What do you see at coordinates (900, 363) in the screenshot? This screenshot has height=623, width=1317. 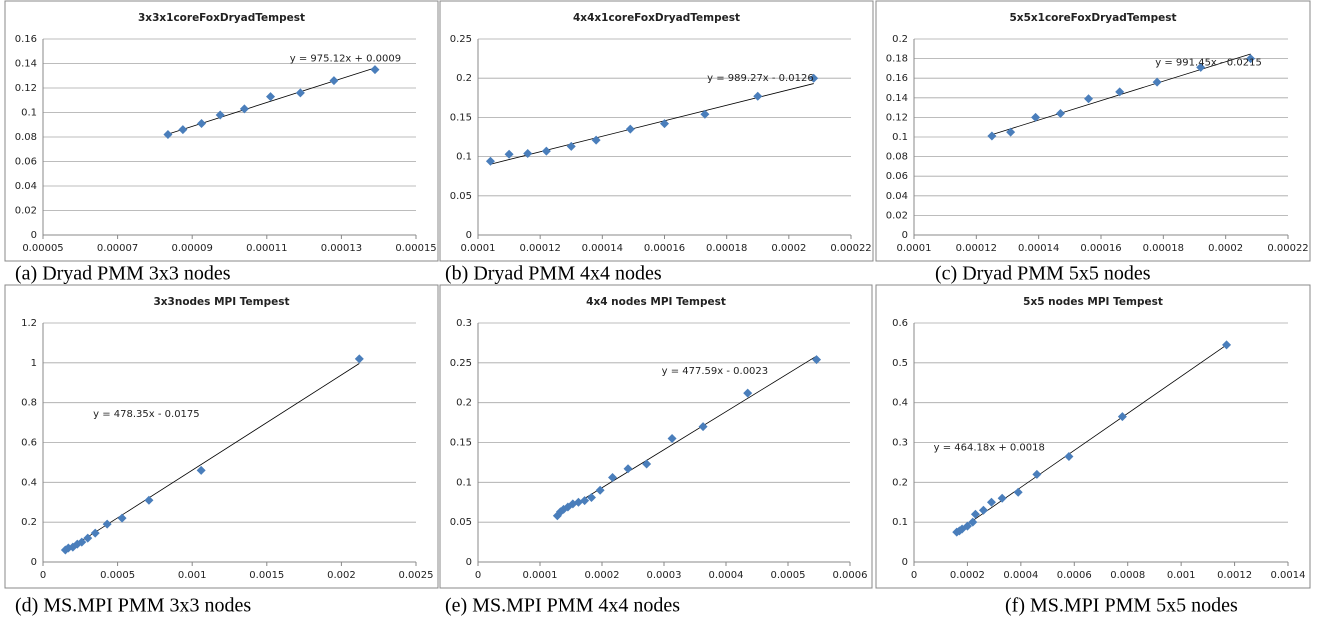 I see `y-tick-label: 0.5` at bounding box center [900, 363].